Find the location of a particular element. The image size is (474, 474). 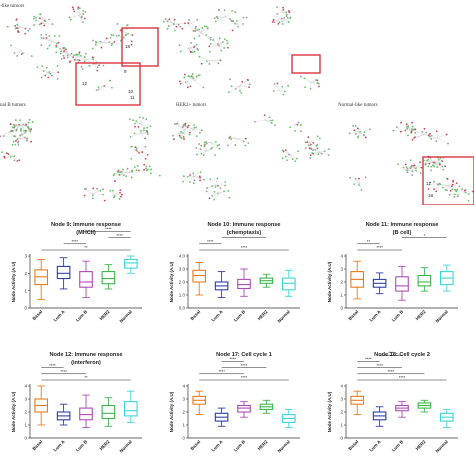

box-normal is located at coordinates (446, 418).